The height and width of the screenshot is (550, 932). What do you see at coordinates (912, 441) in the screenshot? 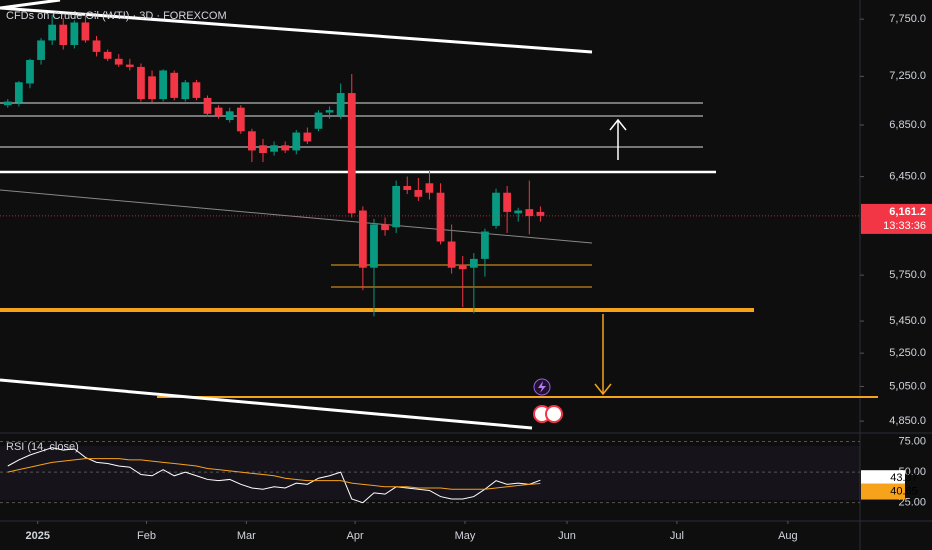
I see `rsi-tick-label: 75.00` at bounding box center [912, 441].